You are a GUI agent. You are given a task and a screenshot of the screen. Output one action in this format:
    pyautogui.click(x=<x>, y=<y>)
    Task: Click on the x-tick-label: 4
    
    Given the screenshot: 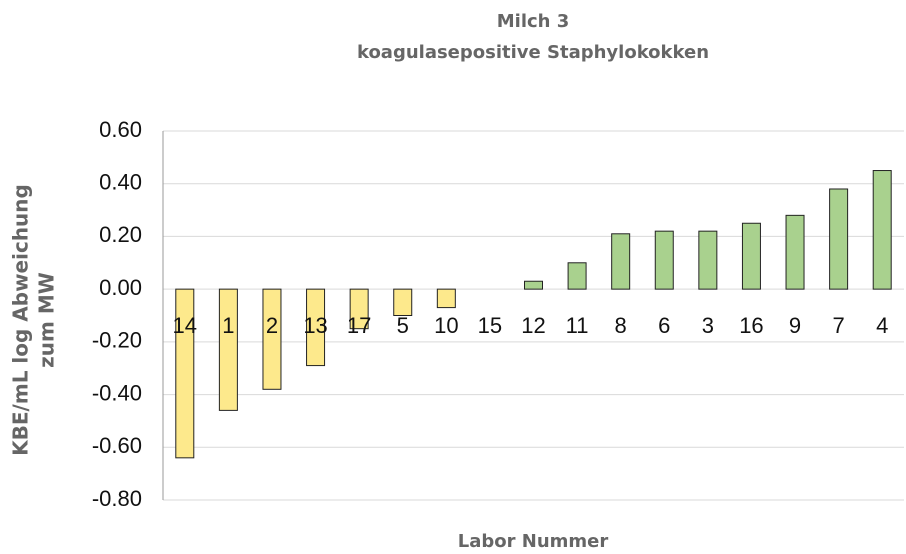 What is the action you would take?
    pyautogui.click(x=882, y=325)
    